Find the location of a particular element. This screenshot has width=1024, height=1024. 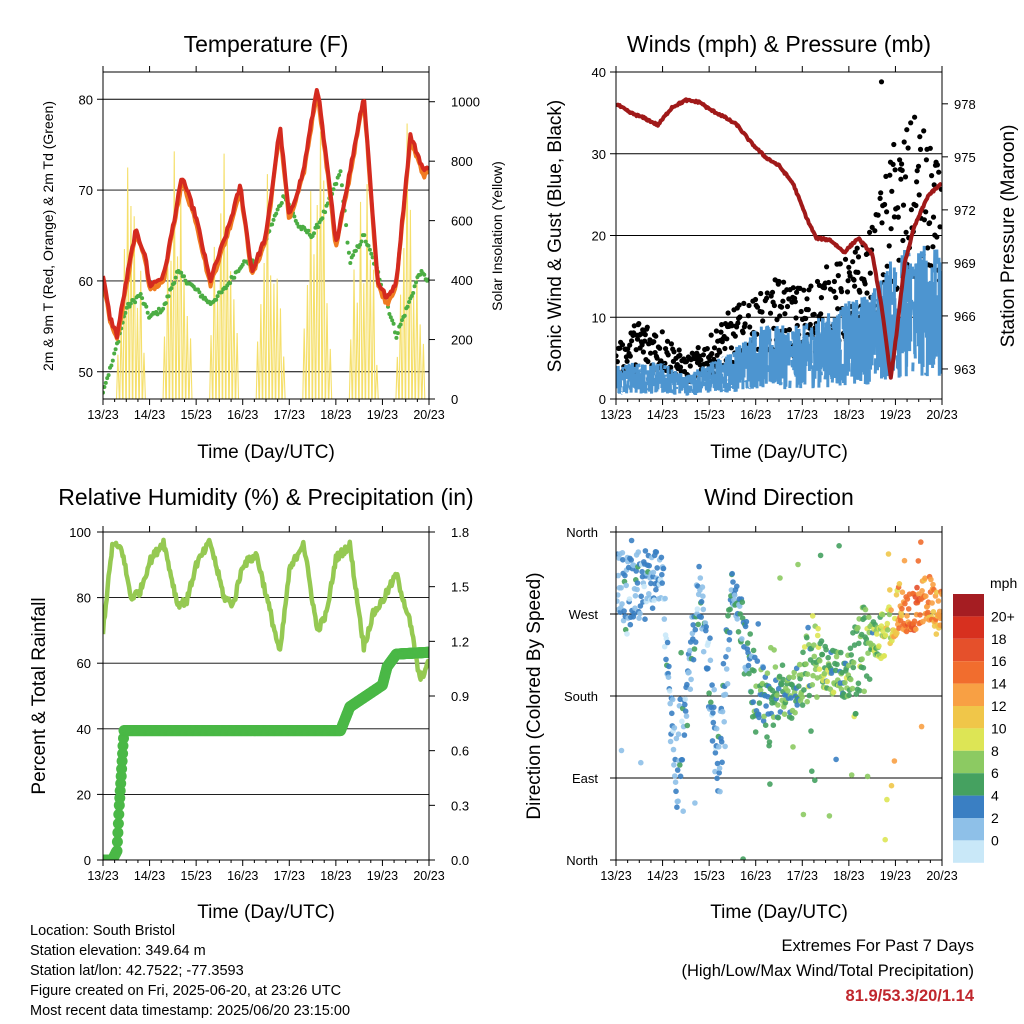

temp-9m-series is located at coordinates (266, 217).